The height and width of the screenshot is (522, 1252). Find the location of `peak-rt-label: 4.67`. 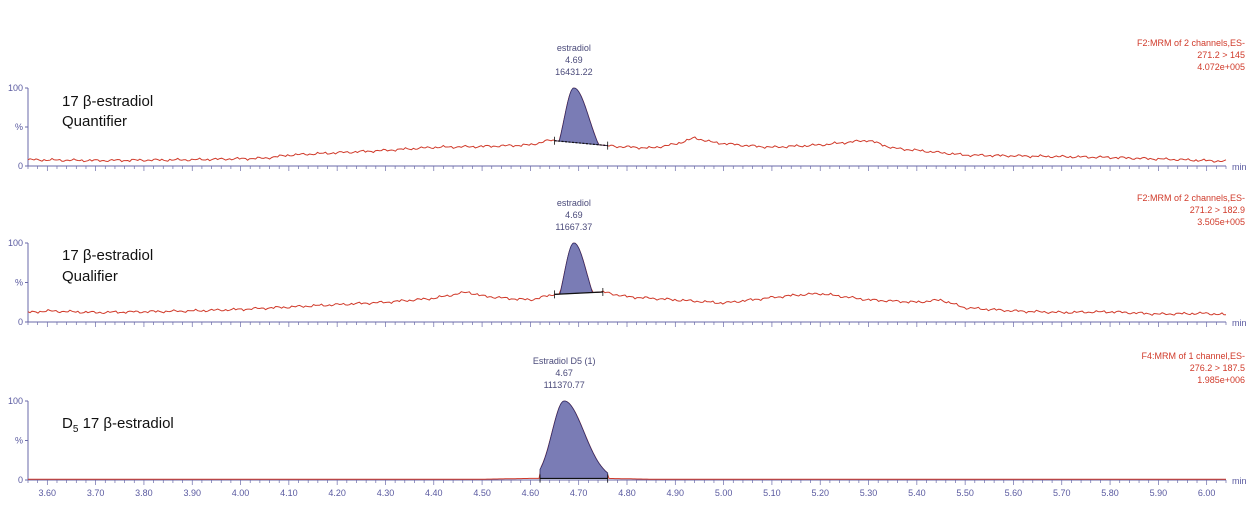

peak-rt-label: 4.67 is located at coordinates (564, 373).